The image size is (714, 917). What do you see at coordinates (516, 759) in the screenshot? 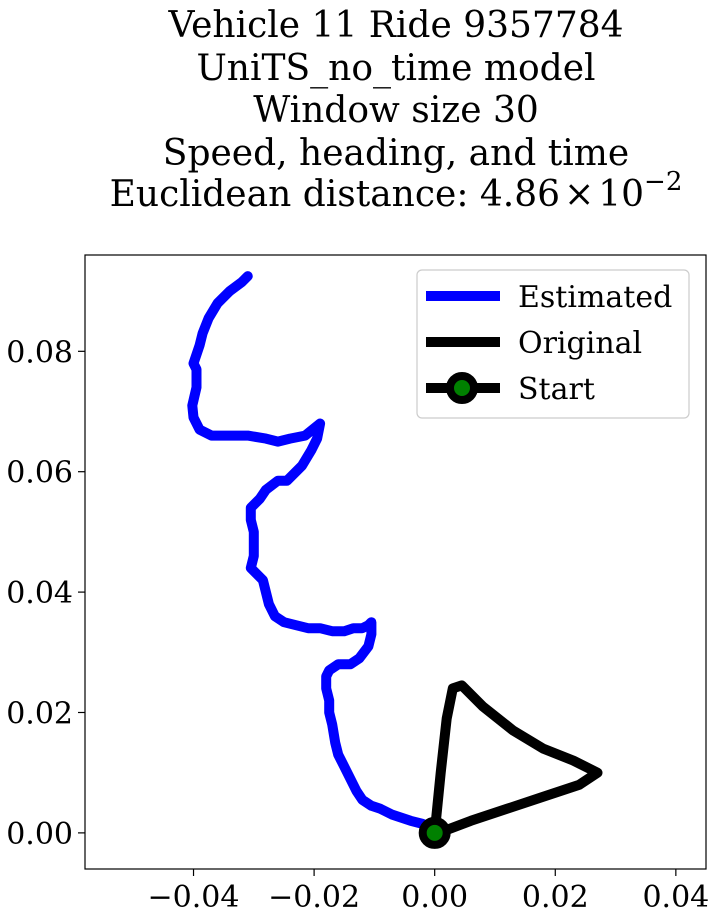
I see `series-line-original` at bounding box center [516, 759].